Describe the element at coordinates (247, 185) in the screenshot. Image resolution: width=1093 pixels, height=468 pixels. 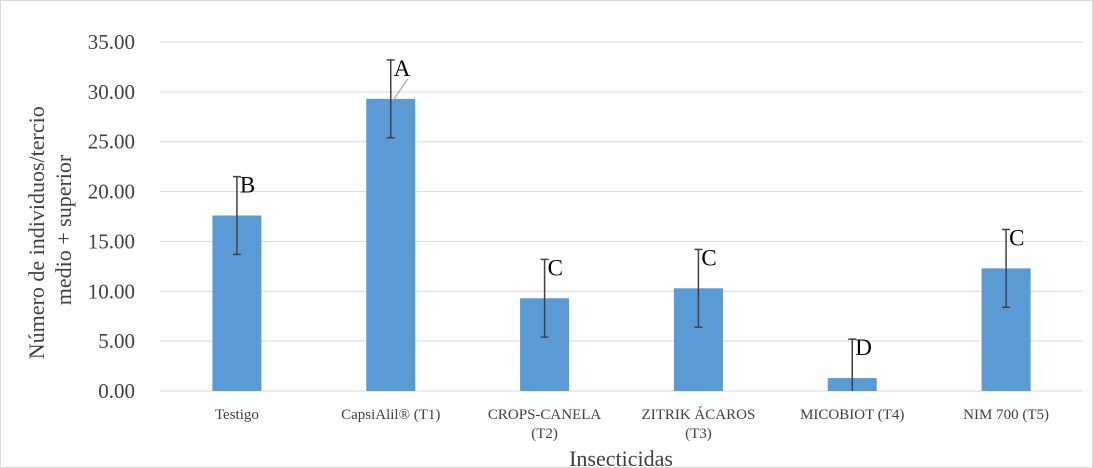
I see `data-label: B` at that location.